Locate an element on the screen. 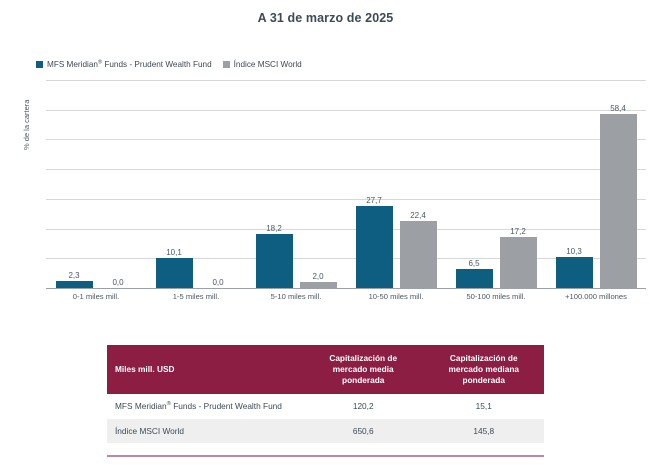 This screenshot has width=651, height=469. table-row-fund-suffix: Funds - Prudent Wealth Fund is located at coordinates (226, 405).